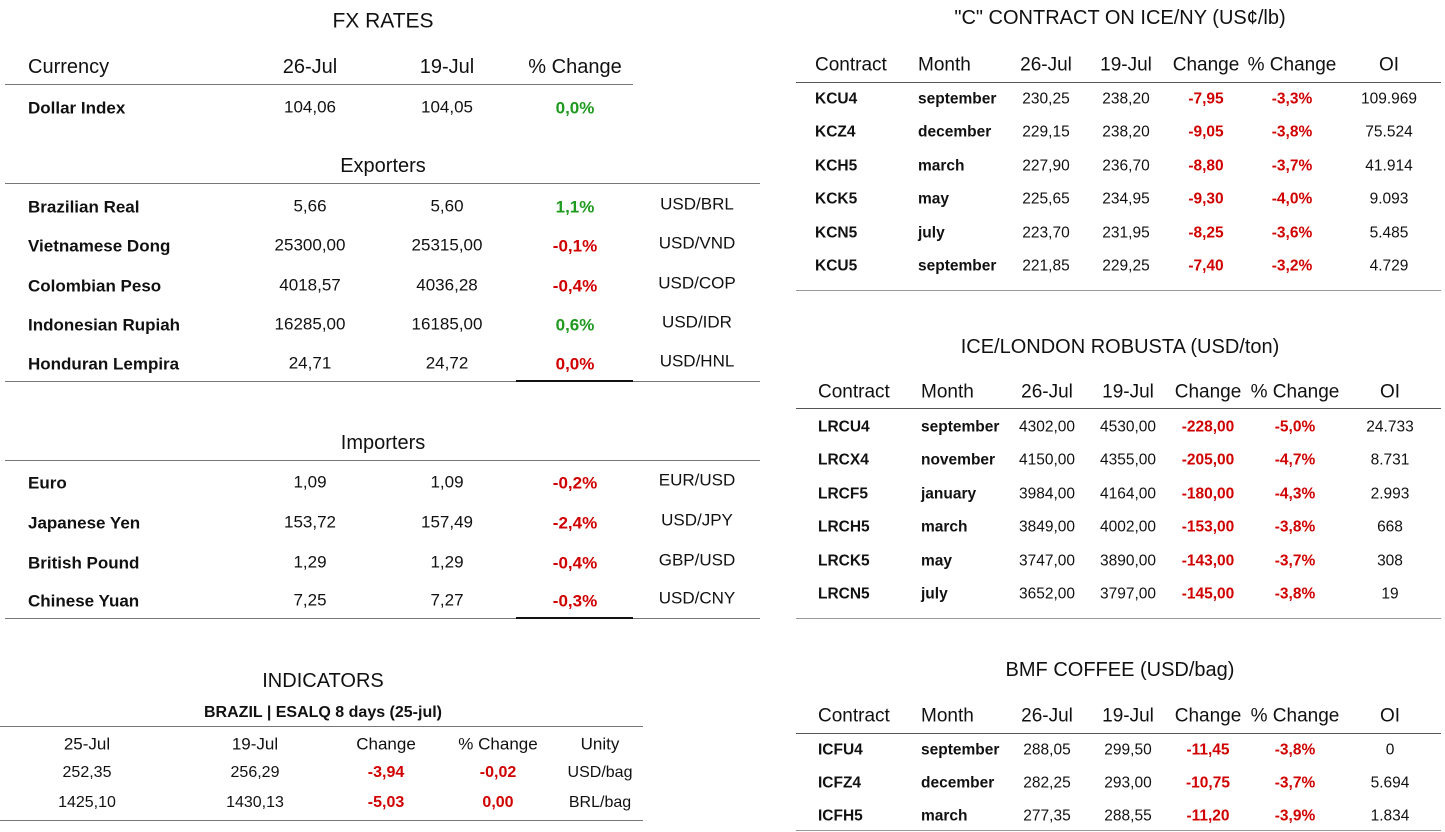  I want to click on value: 234,95, so click(1126, 199).